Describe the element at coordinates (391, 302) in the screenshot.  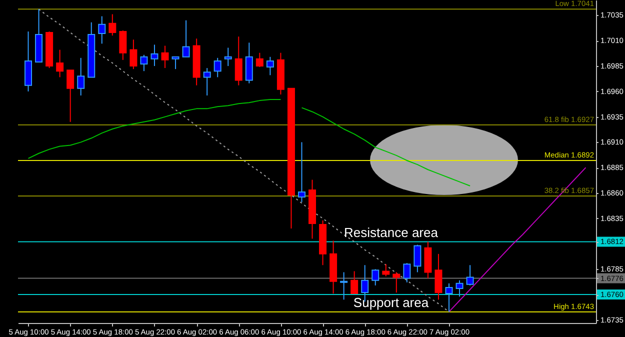
I see `annotation: Support area` at that location.